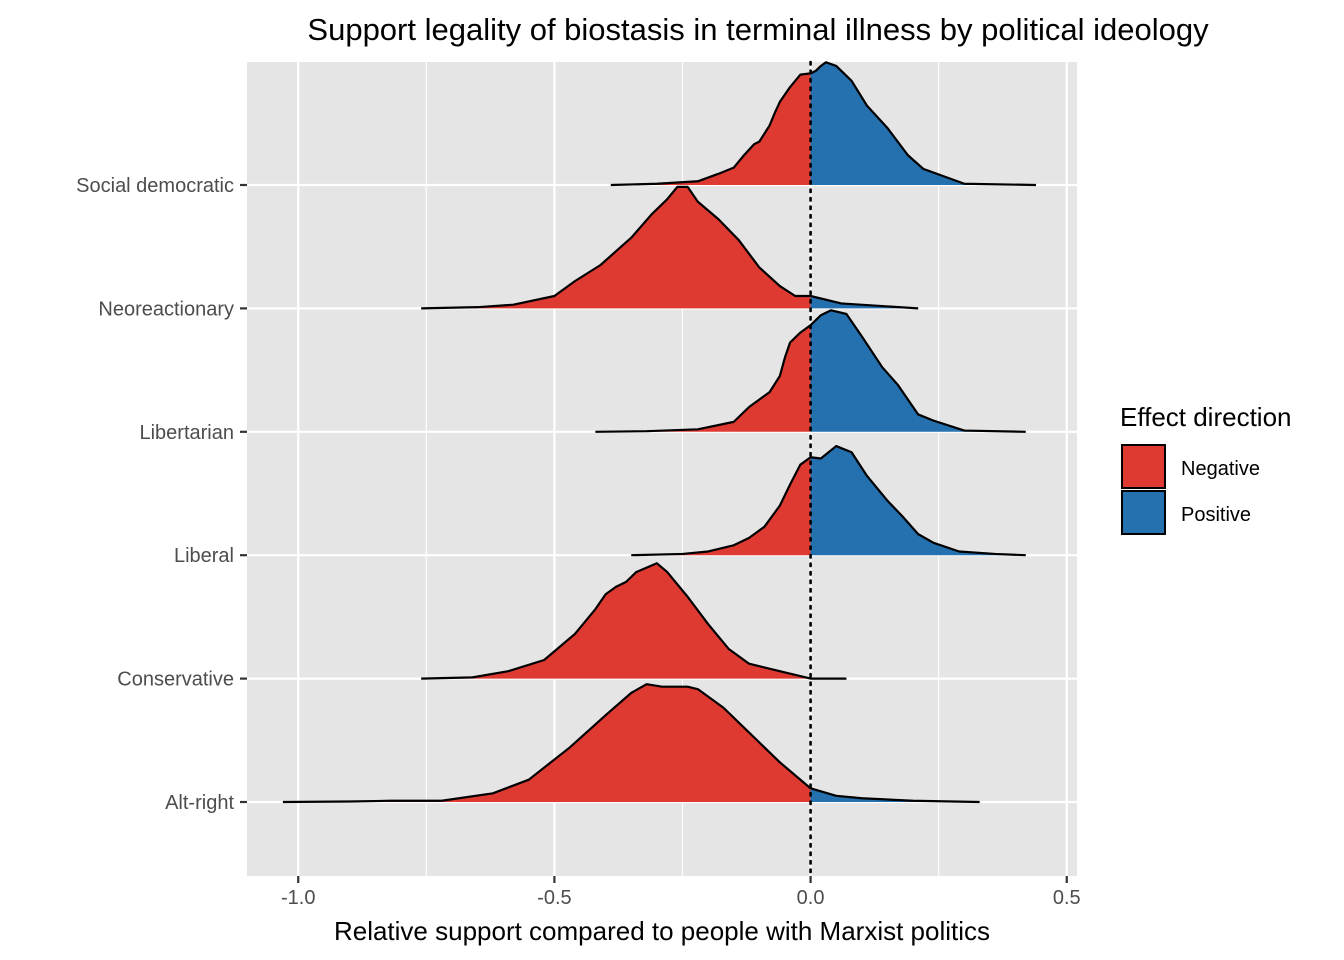 The height and width of the screenshot is (960, 1344). I want to click on legend: Effect direction Negative Positive, so click(1206, 468).